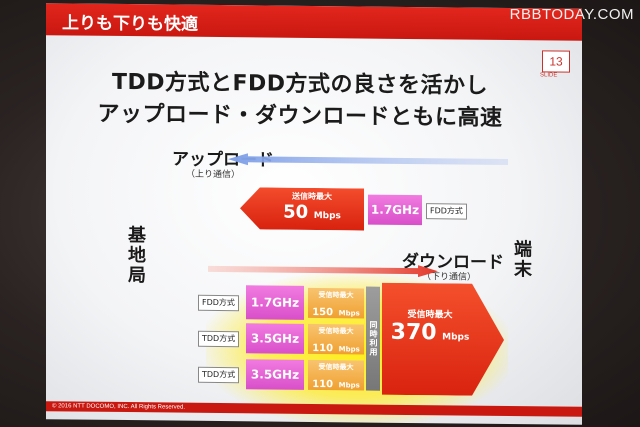 The height and width of the screenshot is (427, 640). What do you see at coordinates (300, 116) in the screenshot?
I see `headline-line-2: アップロード・ダウンロードともに高速` at bounding box center [300, 116].